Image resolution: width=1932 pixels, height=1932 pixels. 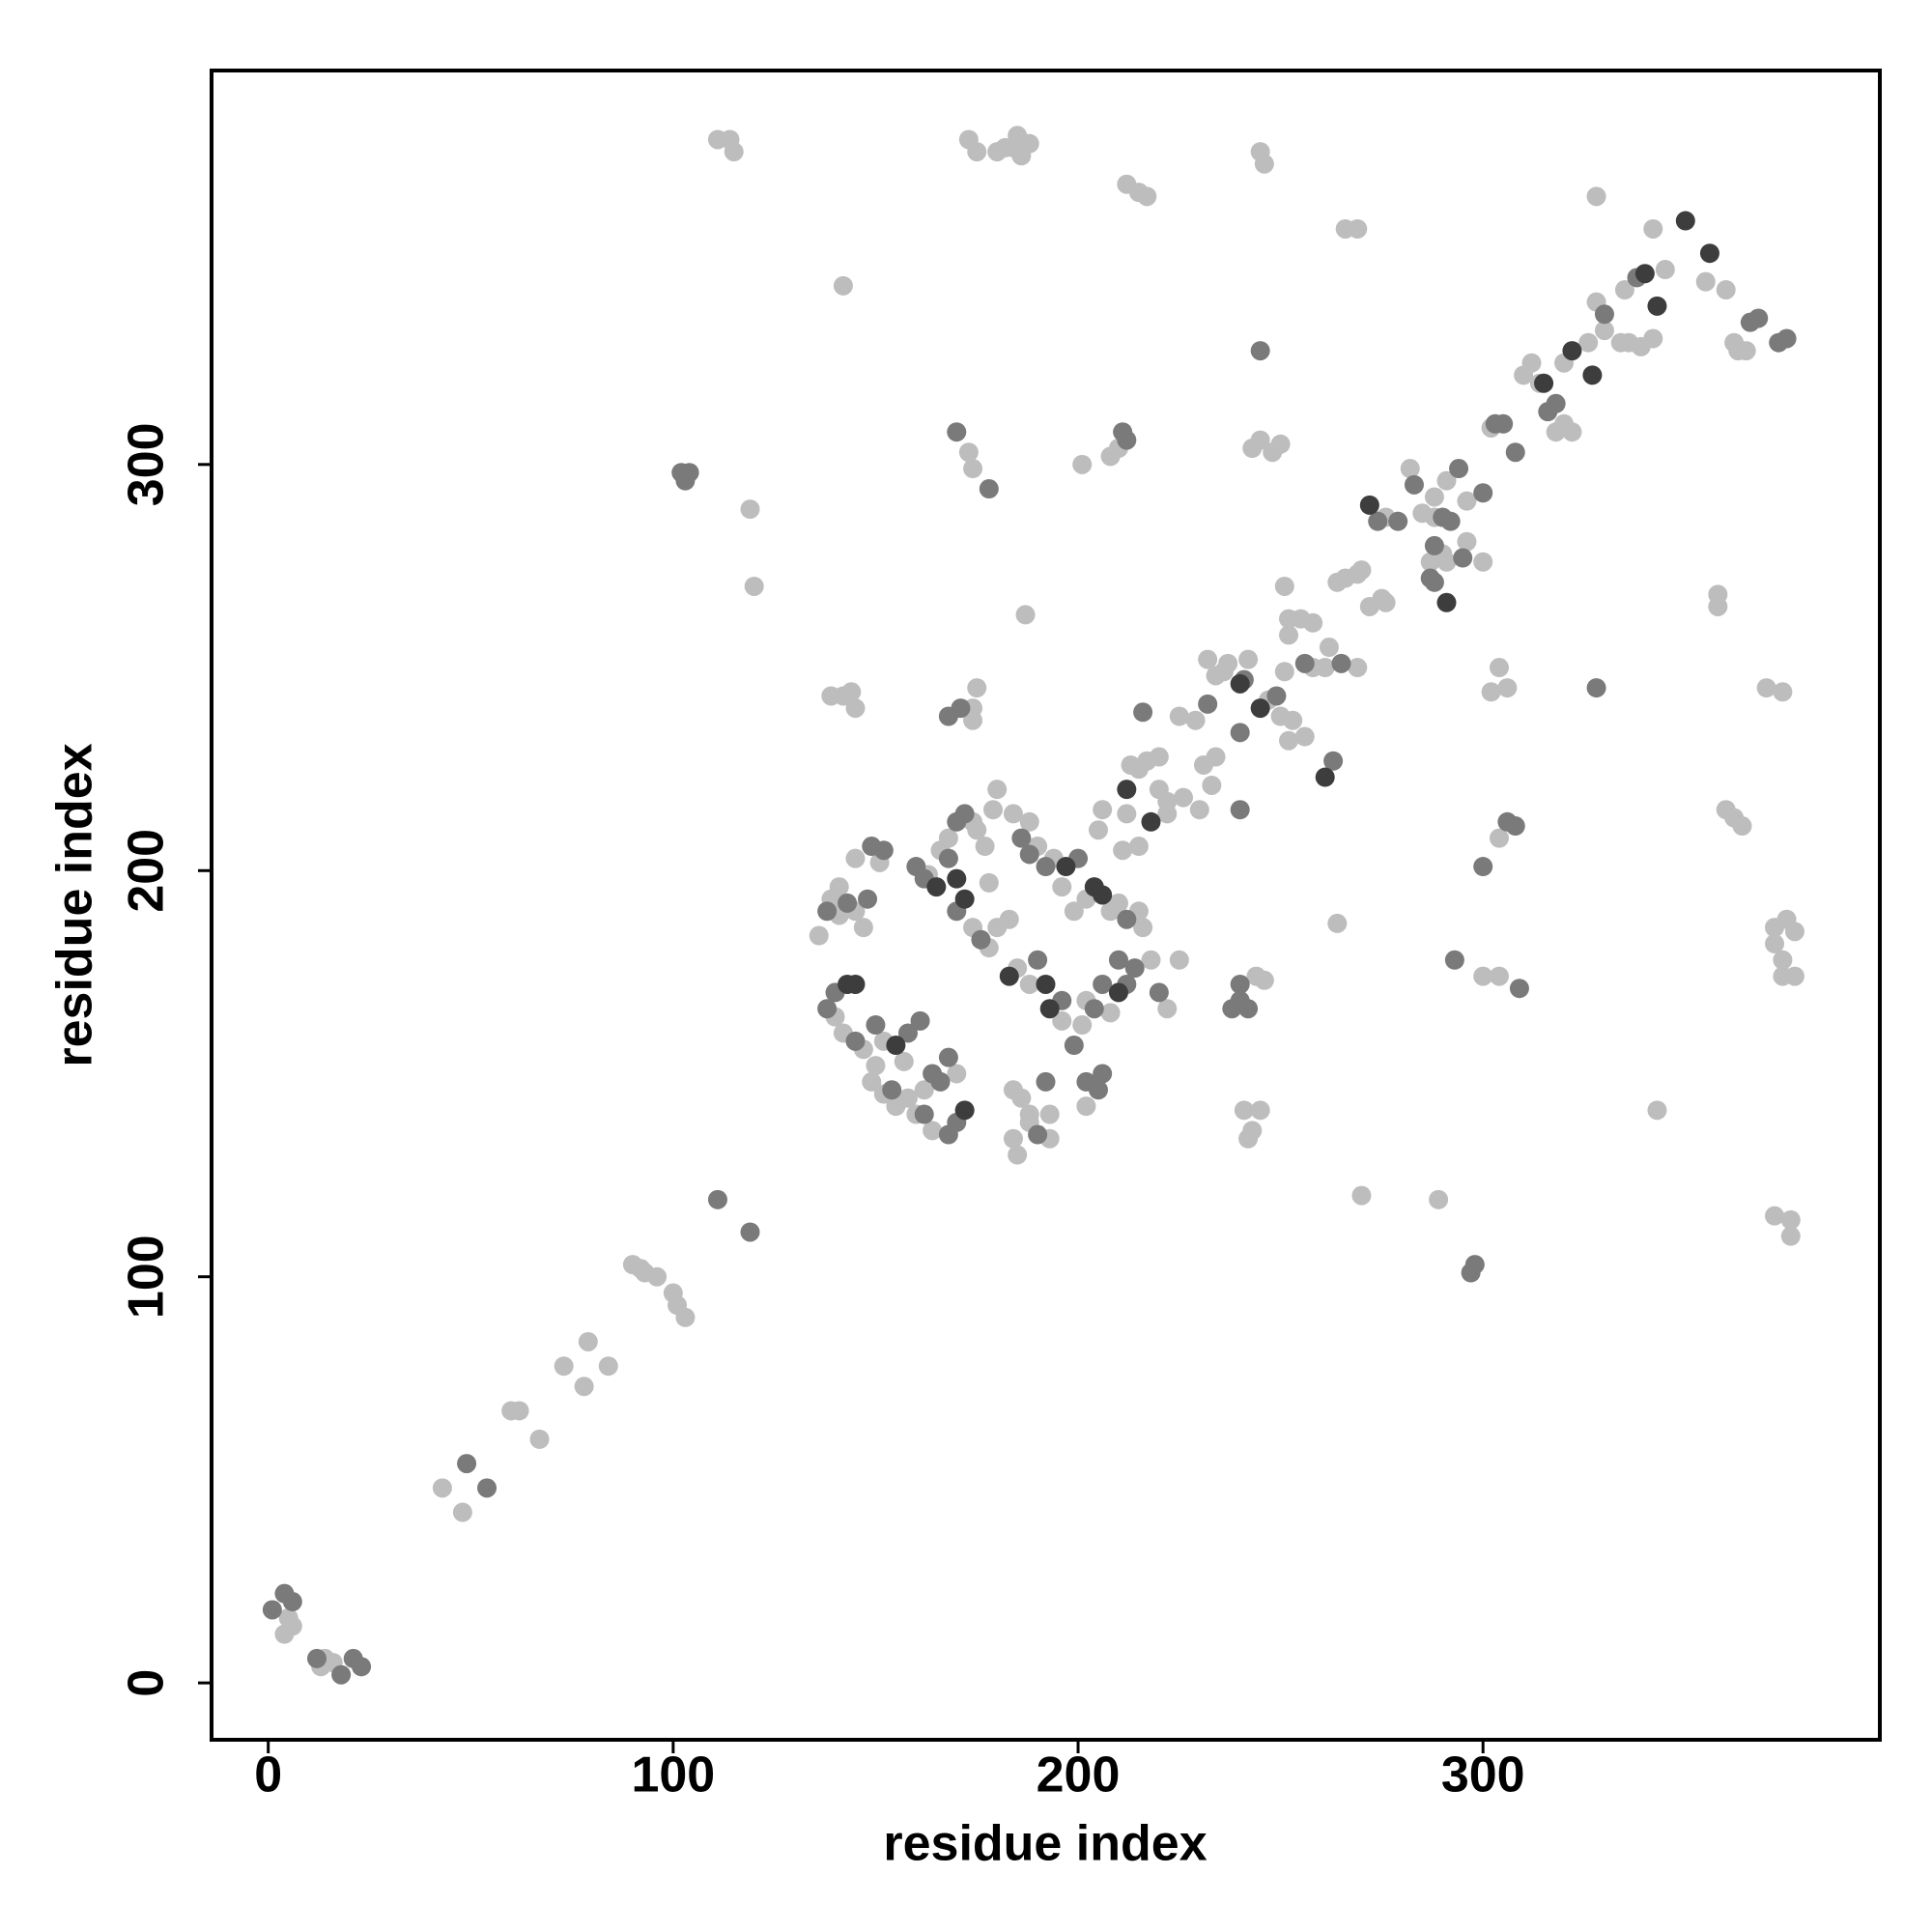 What do you see at coordinates (1045, 1844) in the screenshot?
I see `x-axis-title: residue index` at bounding box center [1045, 1844].